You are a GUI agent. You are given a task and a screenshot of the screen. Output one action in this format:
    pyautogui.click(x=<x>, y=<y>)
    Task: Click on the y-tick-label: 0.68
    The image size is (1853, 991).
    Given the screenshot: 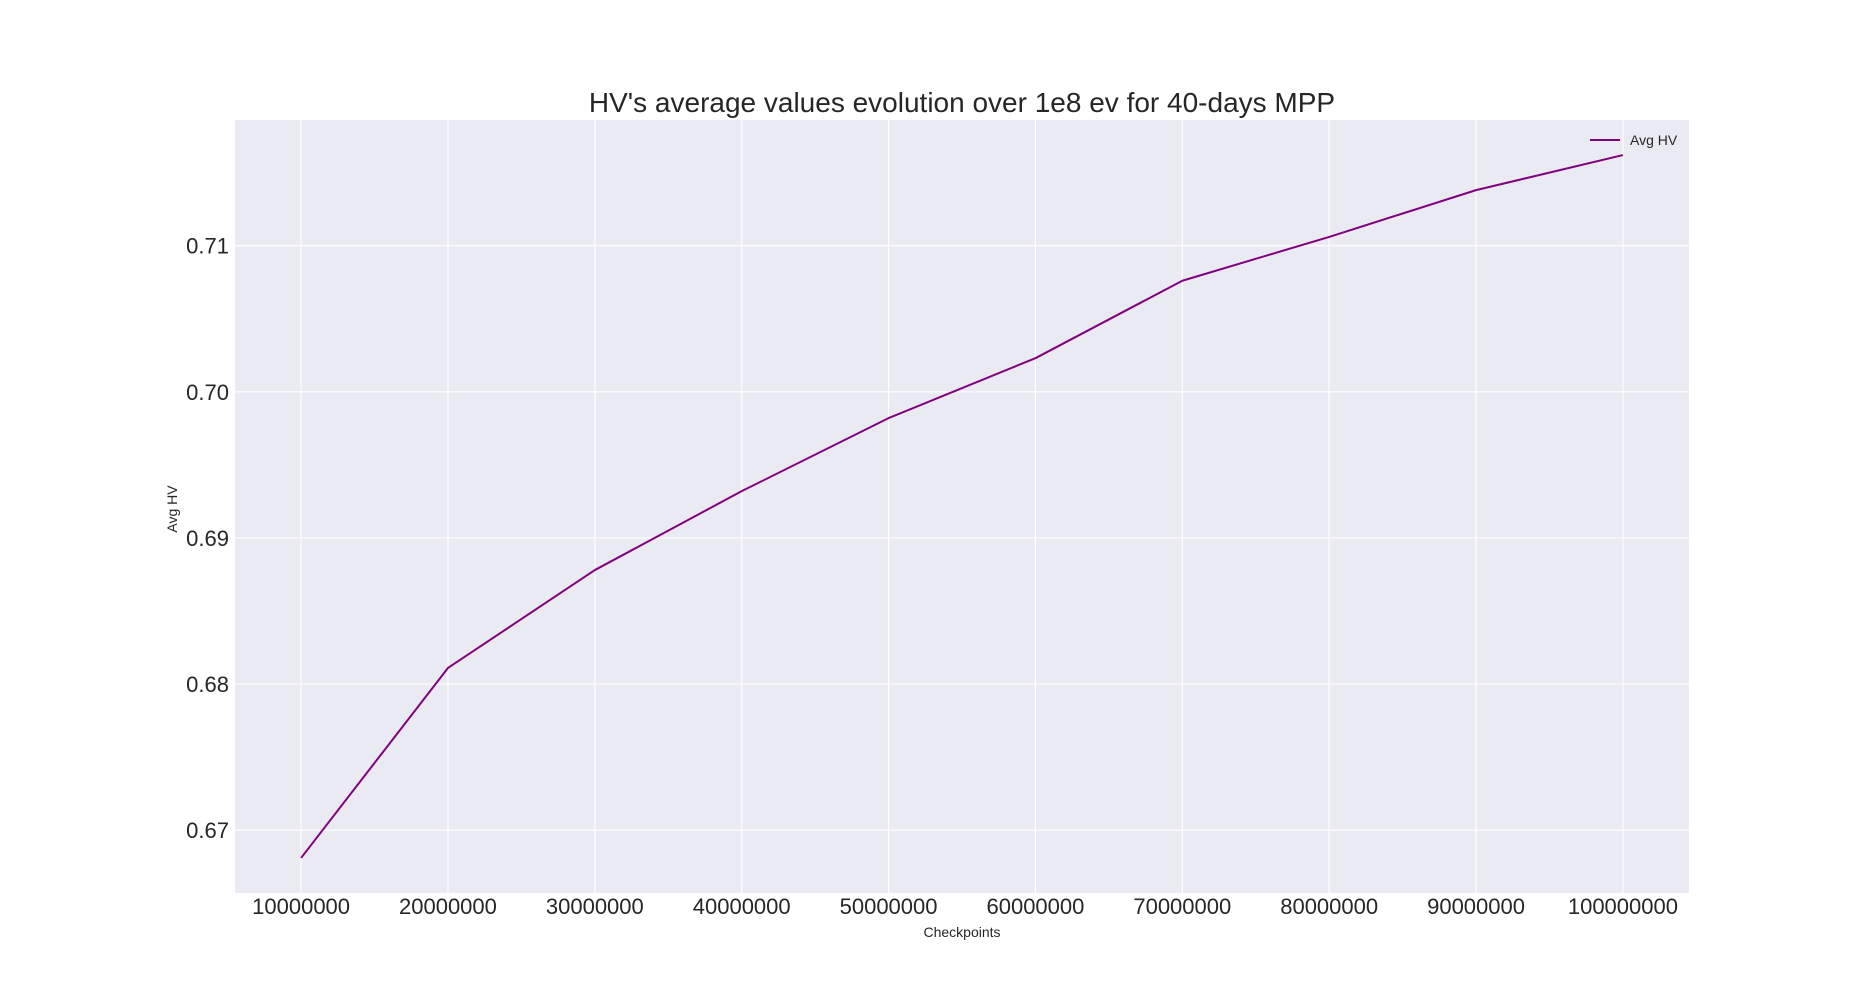 What is the action you would take?
    pyautogui.click(x=207, y=684)
    